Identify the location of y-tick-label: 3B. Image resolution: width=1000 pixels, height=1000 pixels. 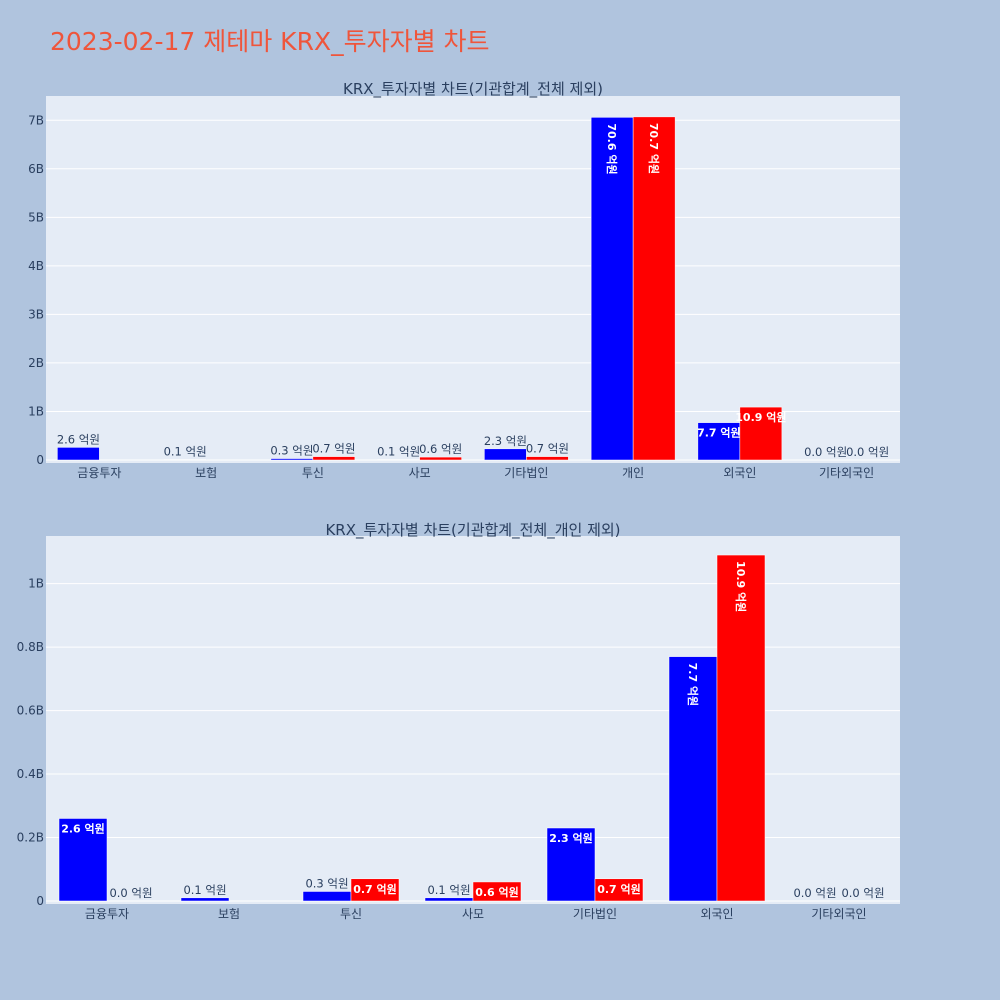
(36, 314).